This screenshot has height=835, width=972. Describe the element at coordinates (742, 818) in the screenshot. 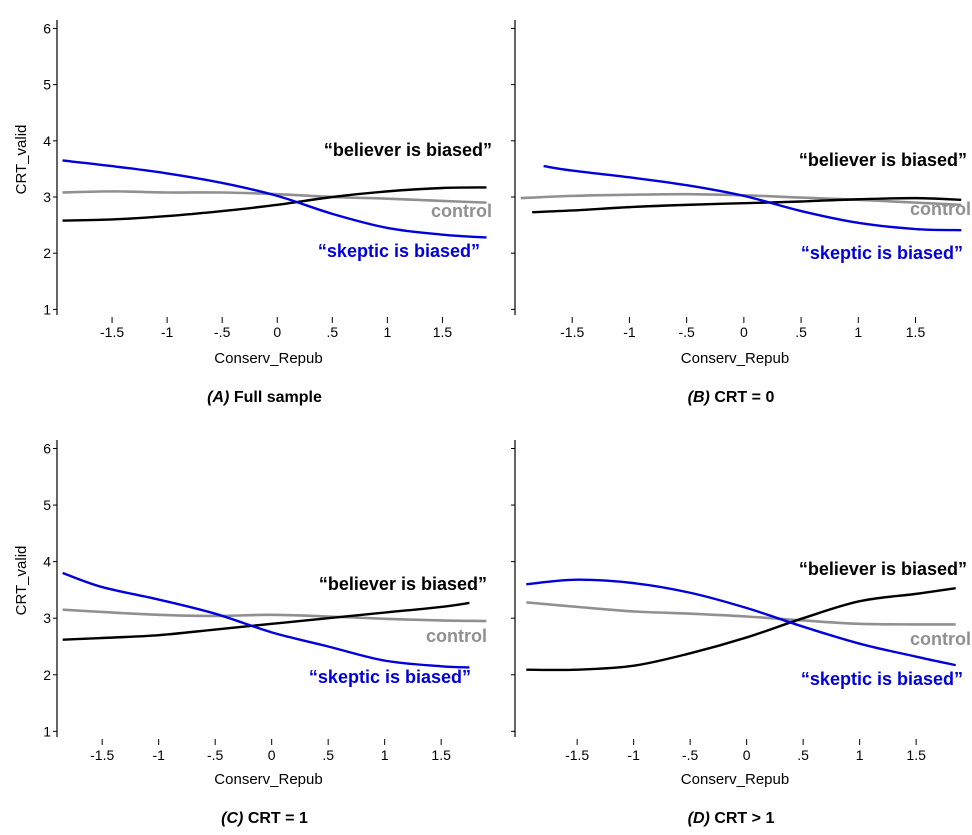

I see `panel-caption-text: CRT > 1` at that location.